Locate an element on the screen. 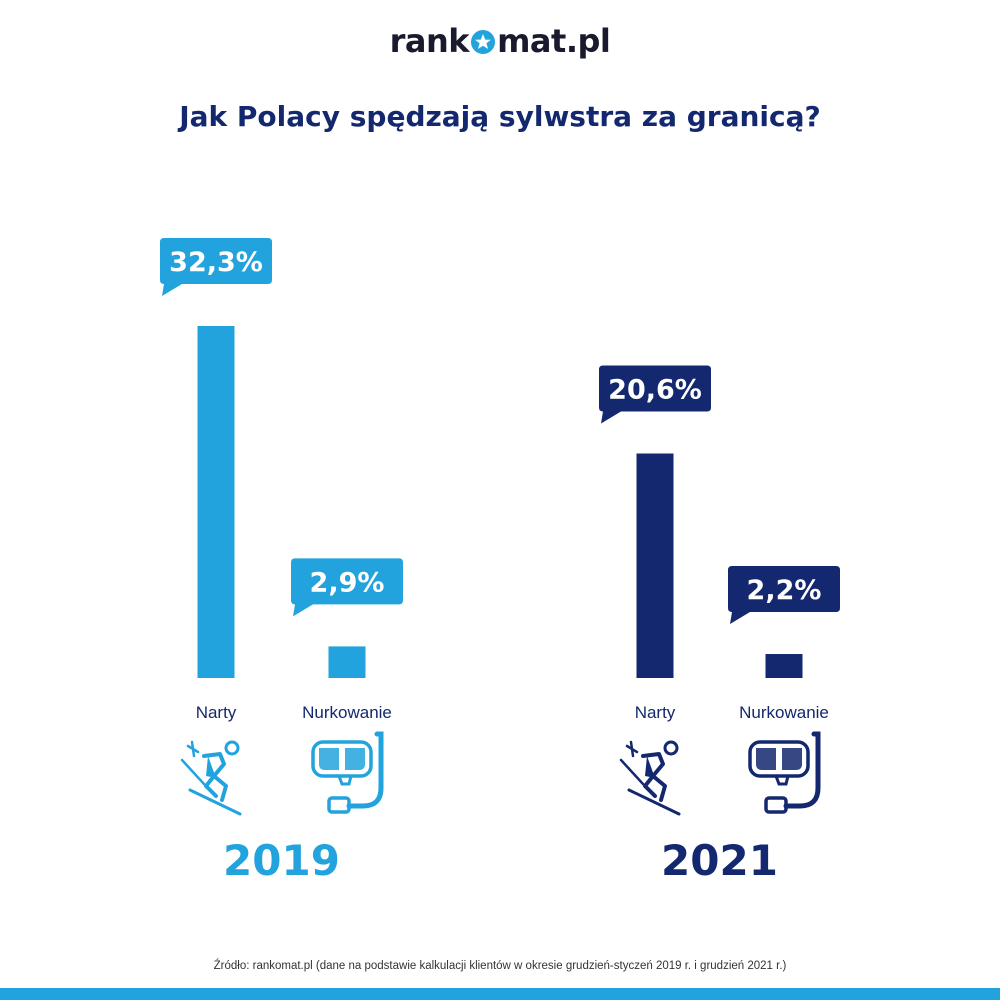 This screenshot has height=1000, width=1000. value-label-bubble: 2,2% is located at coordinates (784, 595).